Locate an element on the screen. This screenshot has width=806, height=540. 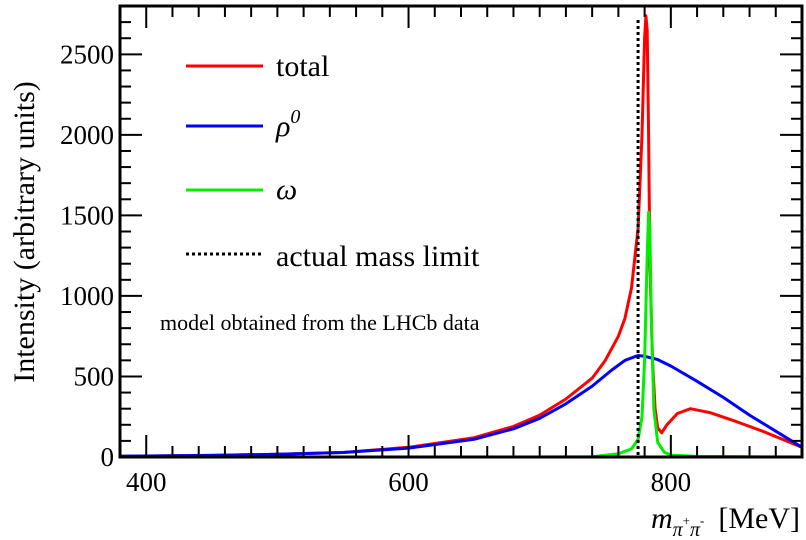
y-tick-label: 0 is located at coordinates (108, 457).